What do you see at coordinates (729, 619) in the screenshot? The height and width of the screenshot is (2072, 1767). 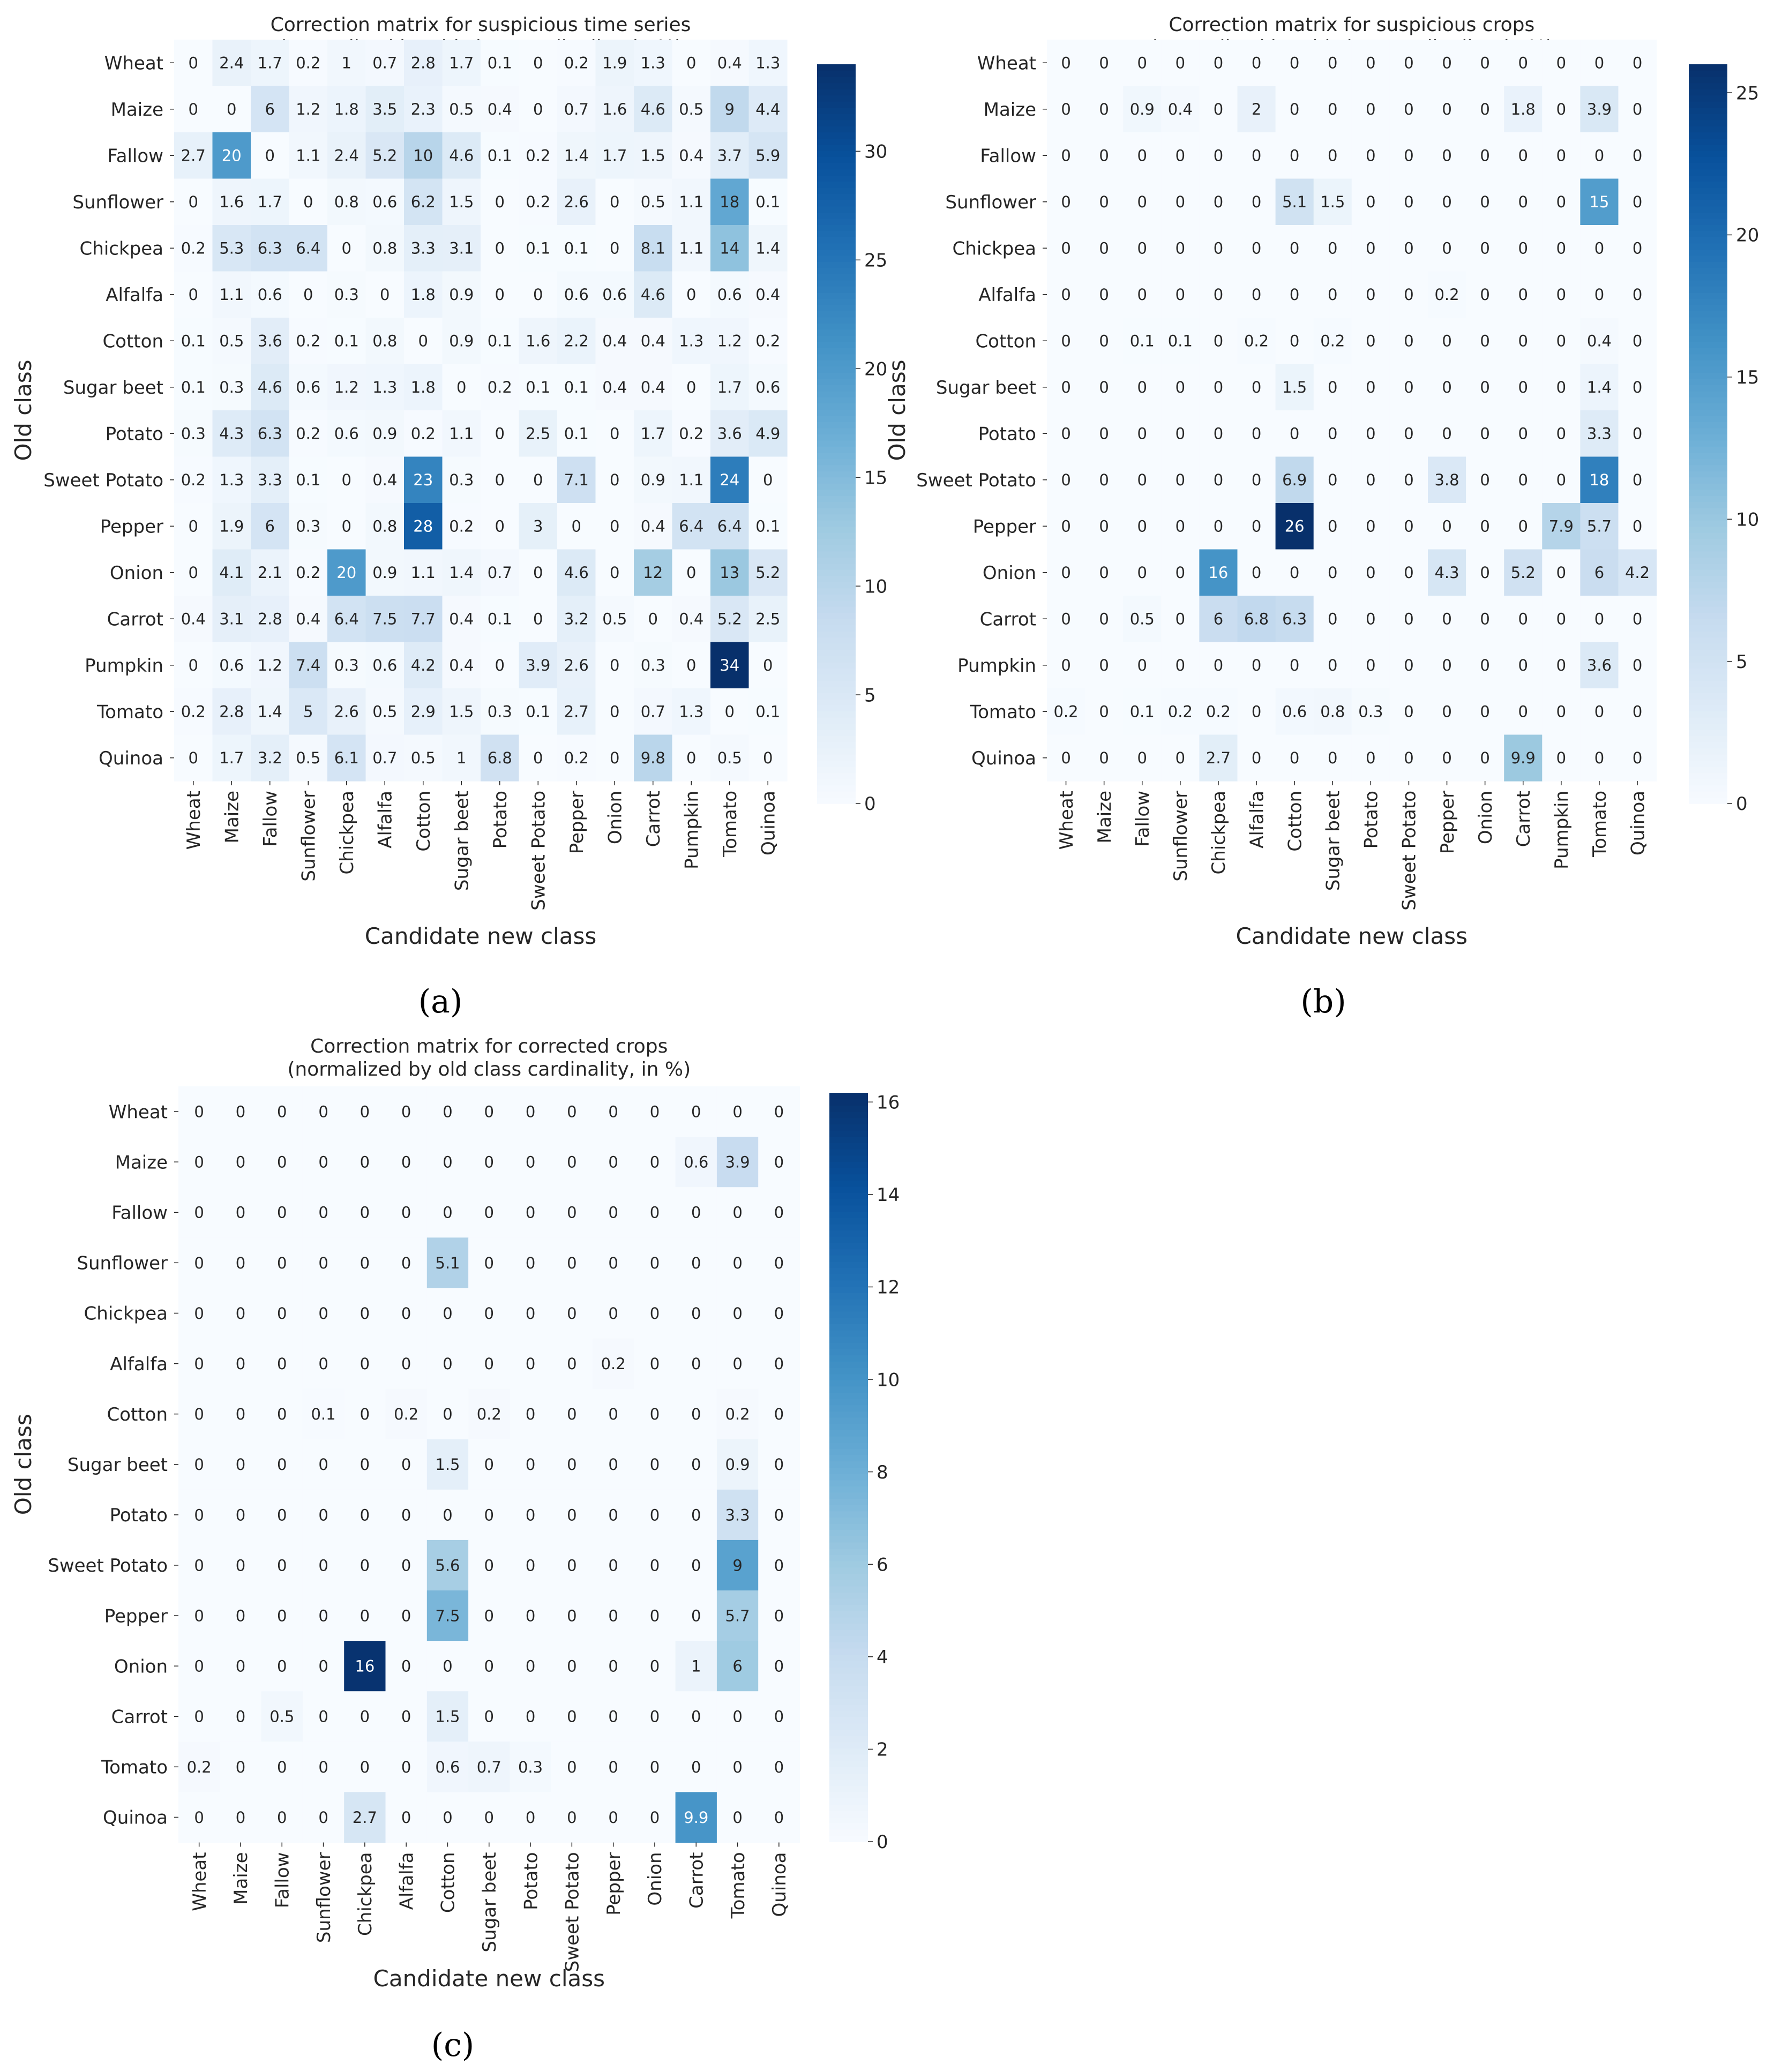 I see `cell-value-label: 5.2` at bounding box center [729, 619].